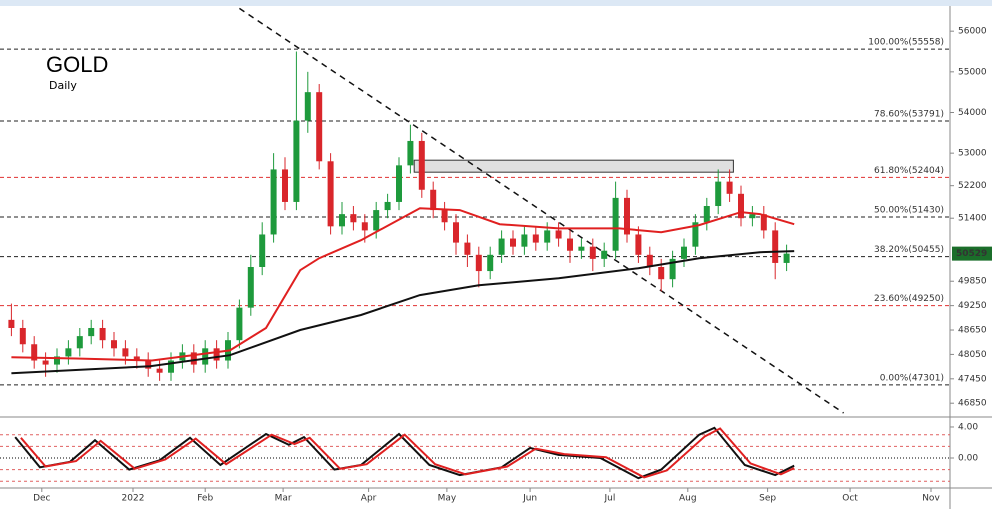  What do you see at coordinates (133, 499) in the screenshot?
I see `x-tick-label: 2022` at bounding box center [133, 499].